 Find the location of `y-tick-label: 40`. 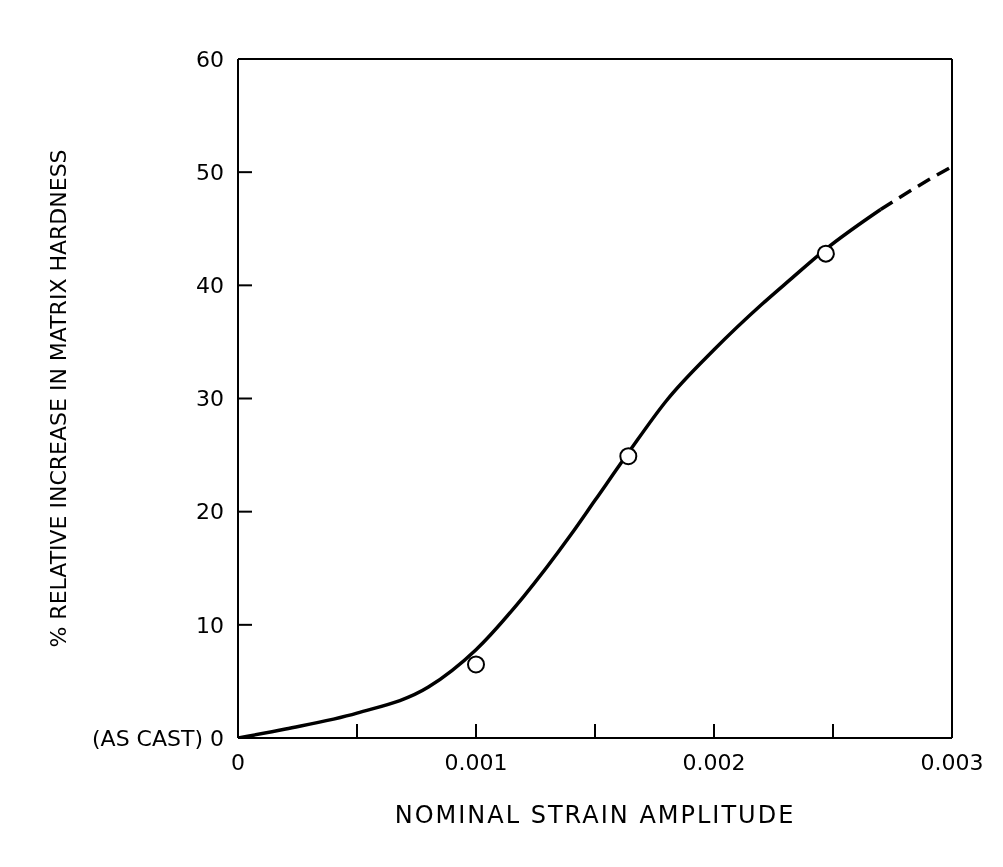

y-tick-label: 40 is located at coordinates (210, 286).